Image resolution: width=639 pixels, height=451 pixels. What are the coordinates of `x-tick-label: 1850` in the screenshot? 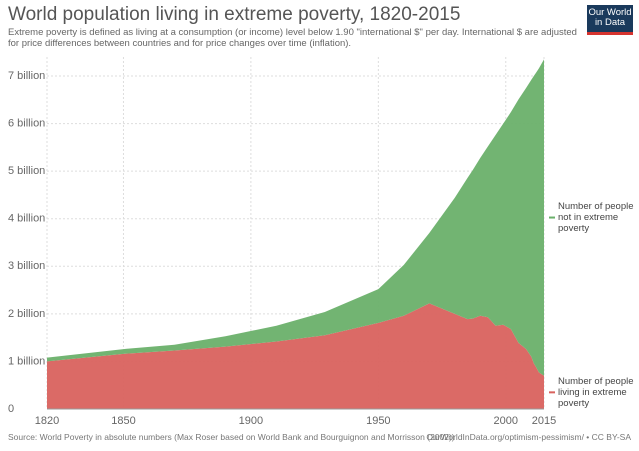 It's located at (123, 421).